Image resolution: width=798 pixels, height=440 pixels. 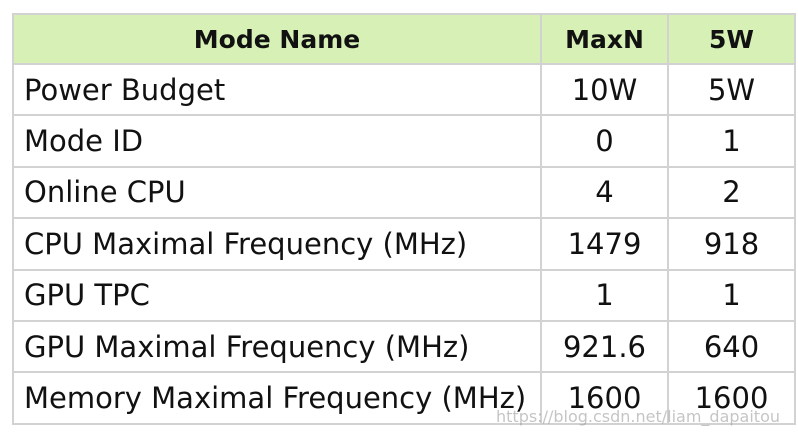 What do you see at coordinates (731, 39) in the screenshot?
I see `header-5w: 5W` at bounding box center [731, 39].